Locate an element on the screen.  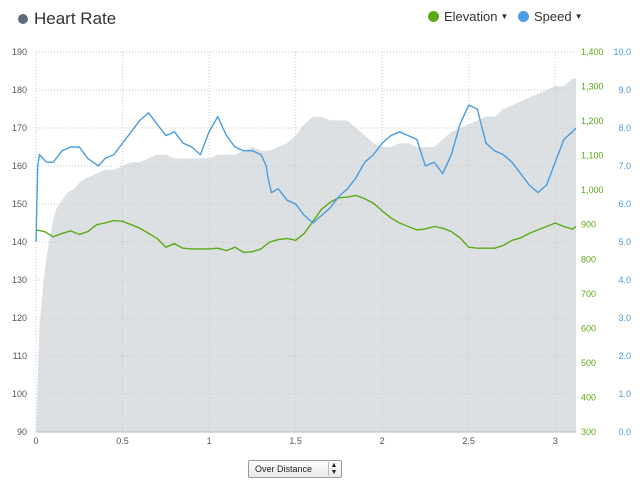
elevation-axis-tick-label: 1,300 is located at coordinates (592, 87).